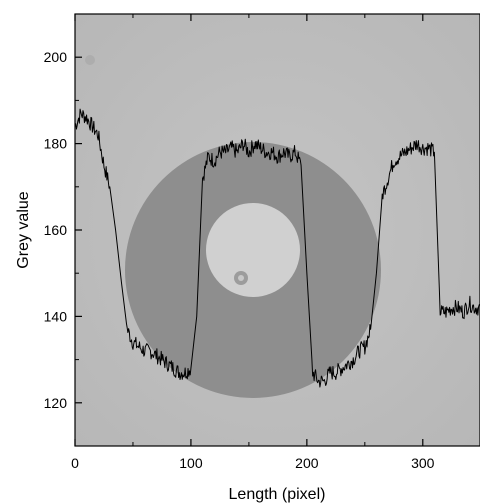 This screenshot has width=480, height=504. Describe the element at coordinates (423, 463) in the screenshot. I see `x-tick-label: 300` at that location.